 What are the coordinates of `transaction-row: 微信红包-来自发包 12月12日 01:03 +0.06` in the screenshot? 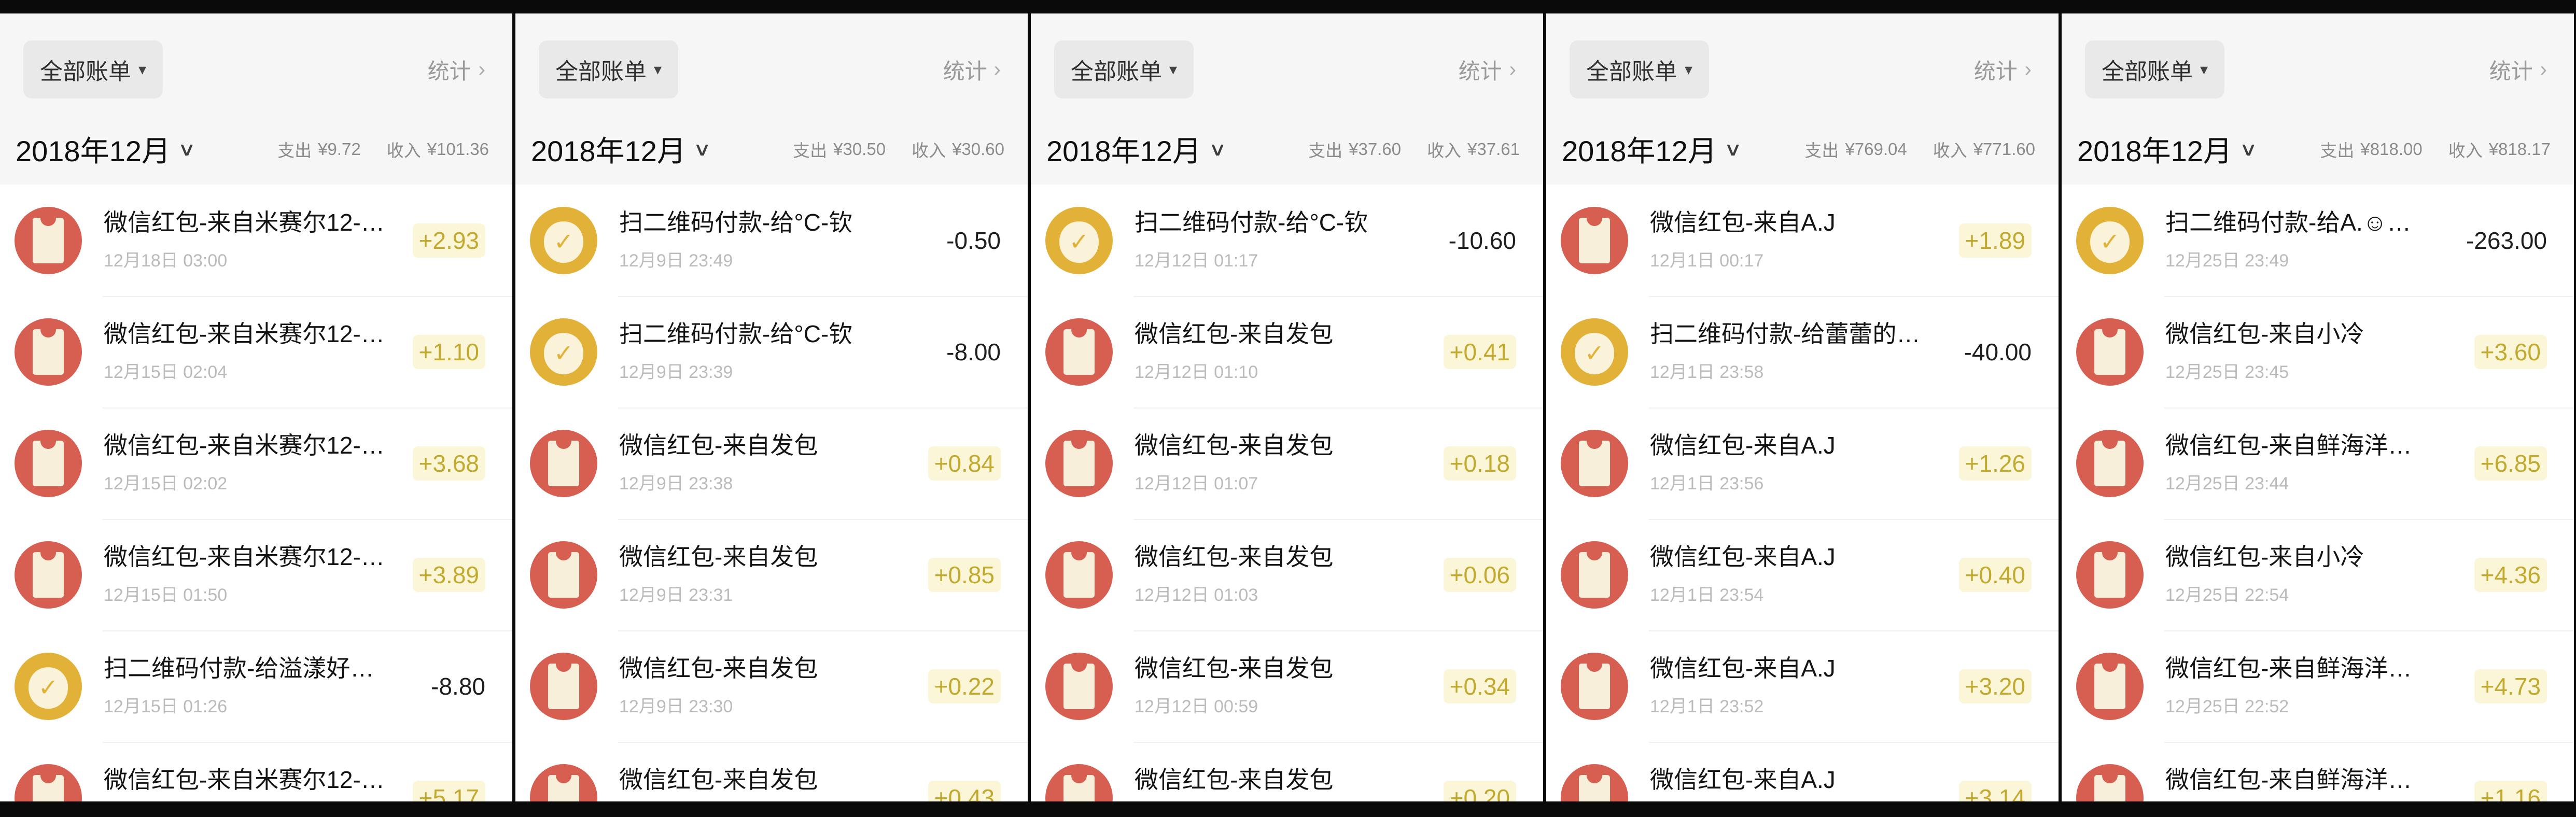 It's located at (1287, 575).